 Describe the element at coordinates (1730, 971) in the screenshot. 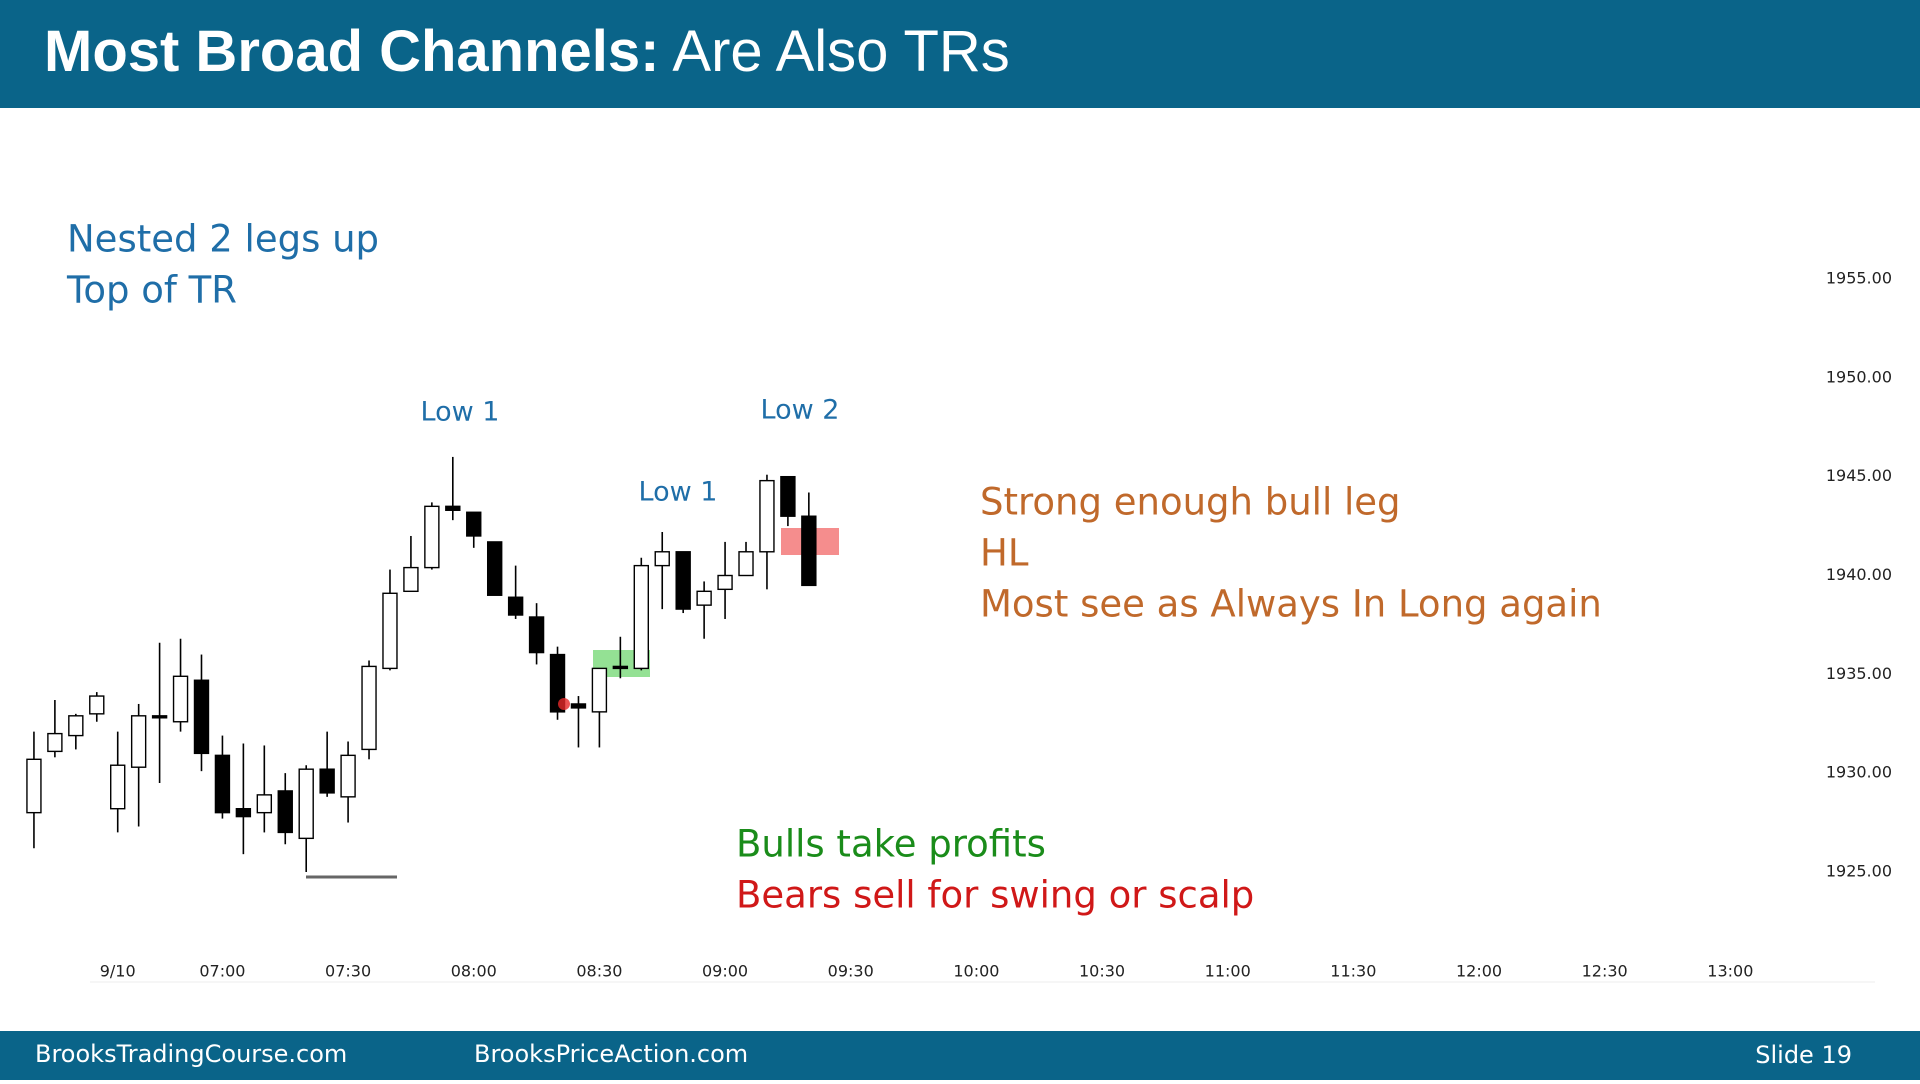

I see `x-tick-label: 13:00` at that location.